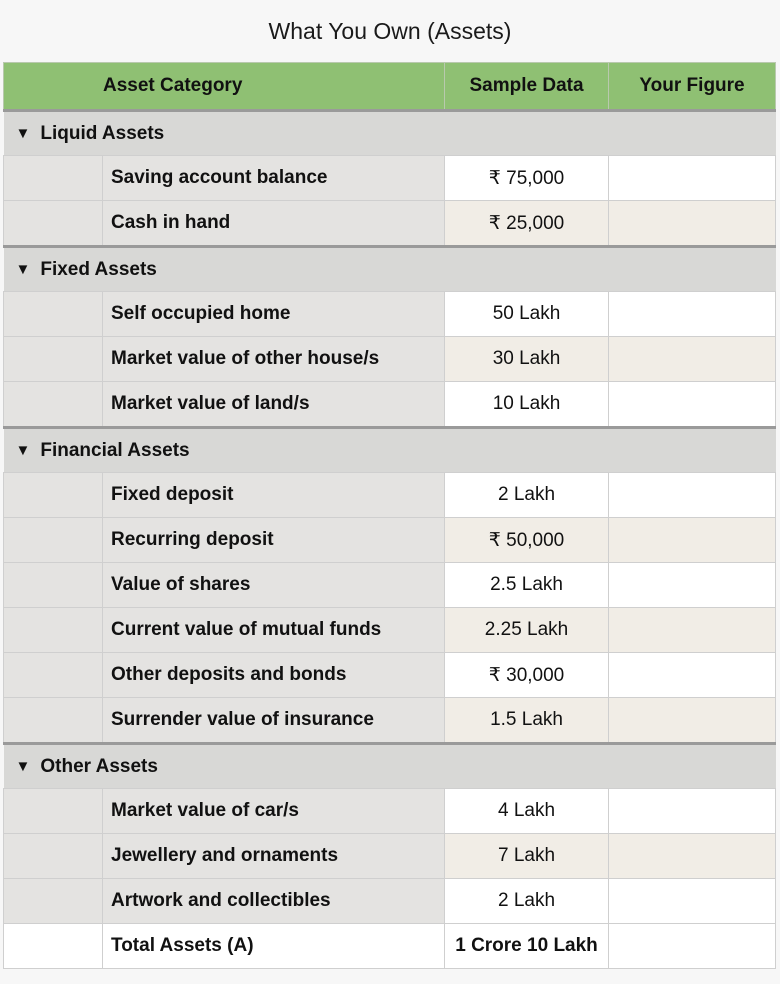 This screenshot has width=780, height=984. I want to click on group-title: Financial Assets, so click(115, 450).